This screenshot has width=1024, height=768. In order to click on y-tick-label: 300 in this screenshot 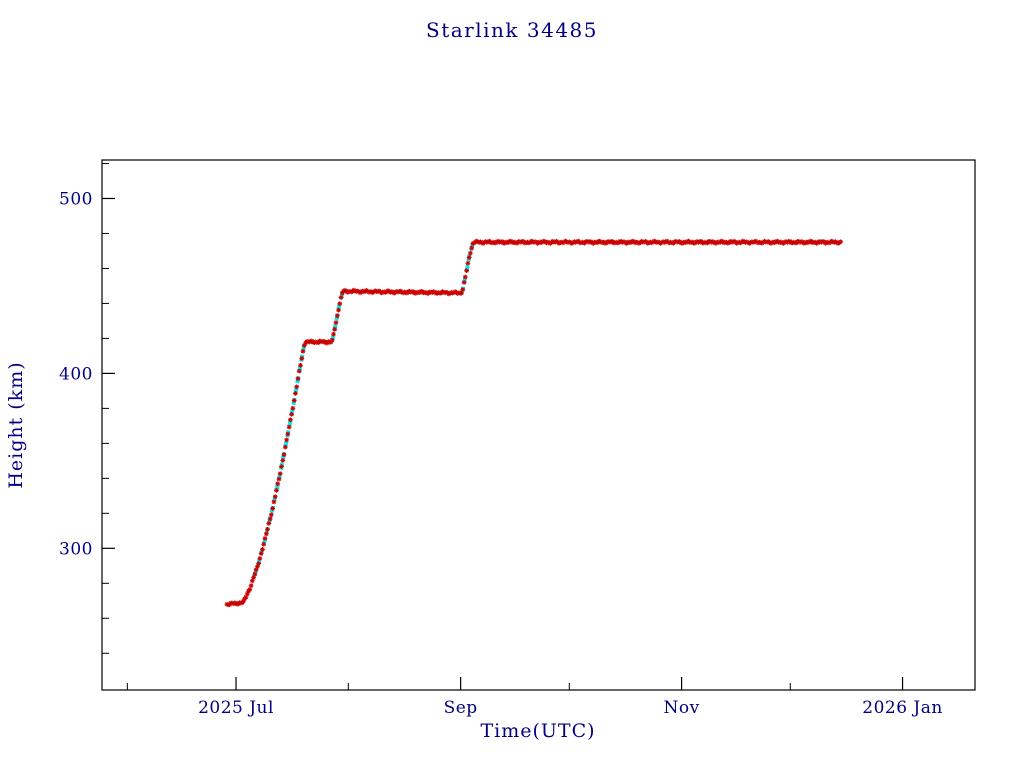, I will do `click(76, 549)`.